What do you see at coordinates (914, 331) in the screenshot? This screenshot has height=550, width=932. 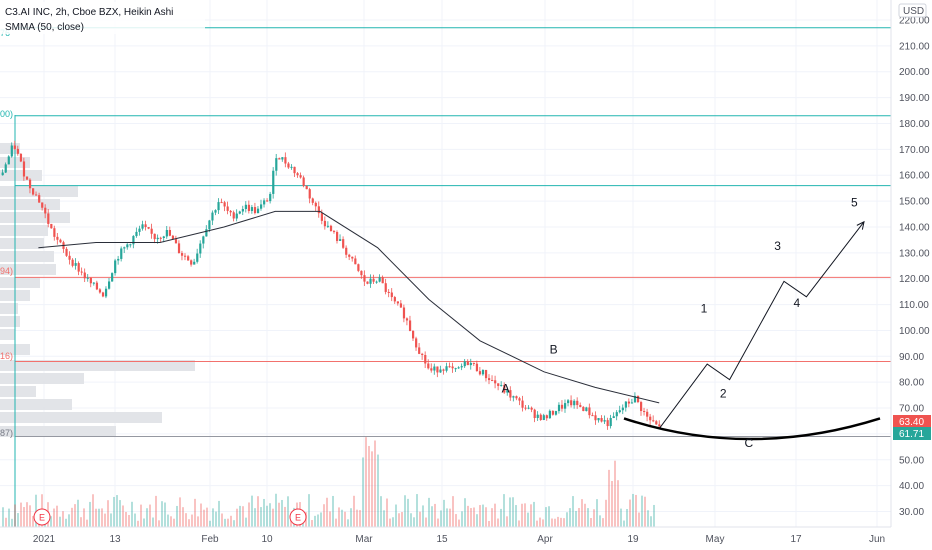 I see `price-tick-label: 100.00` at bounding box center [914, 331].